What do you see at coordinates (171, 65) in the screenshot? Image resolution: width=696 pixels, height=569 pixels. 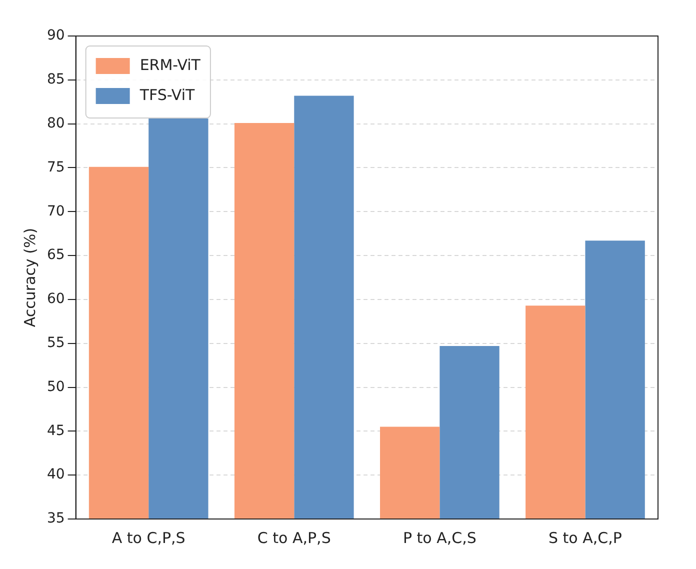 I see `legend-label: ERM-ViT` at bounding box center [171, 65].